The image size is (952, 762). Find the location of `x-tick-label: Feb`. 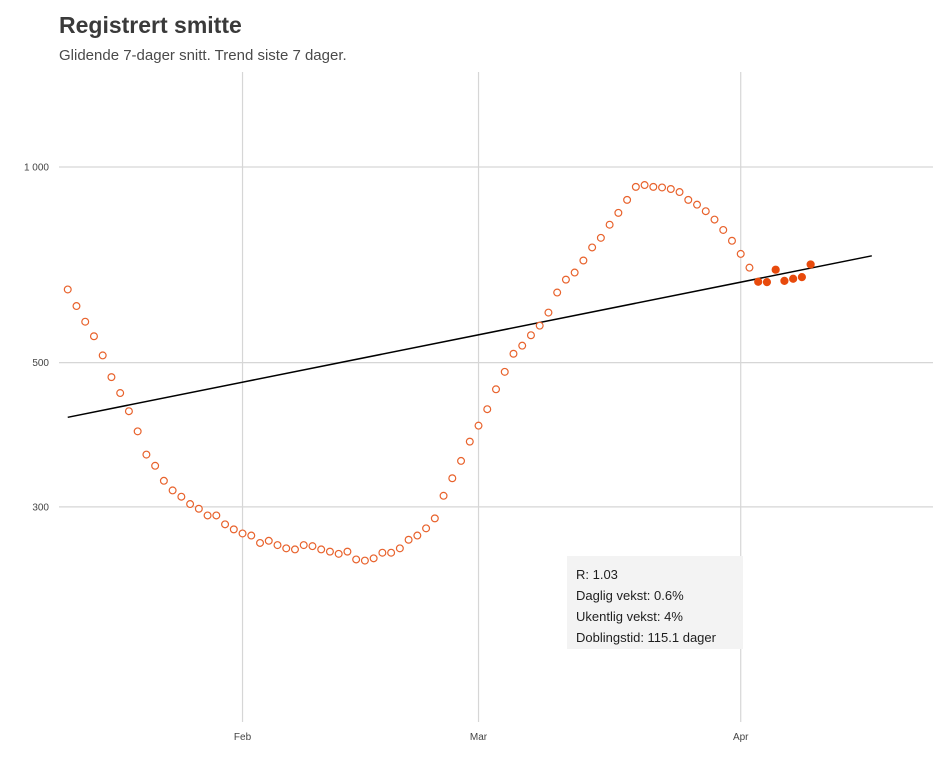

x-tick-label: Feb is located at coordinates (243, 737).